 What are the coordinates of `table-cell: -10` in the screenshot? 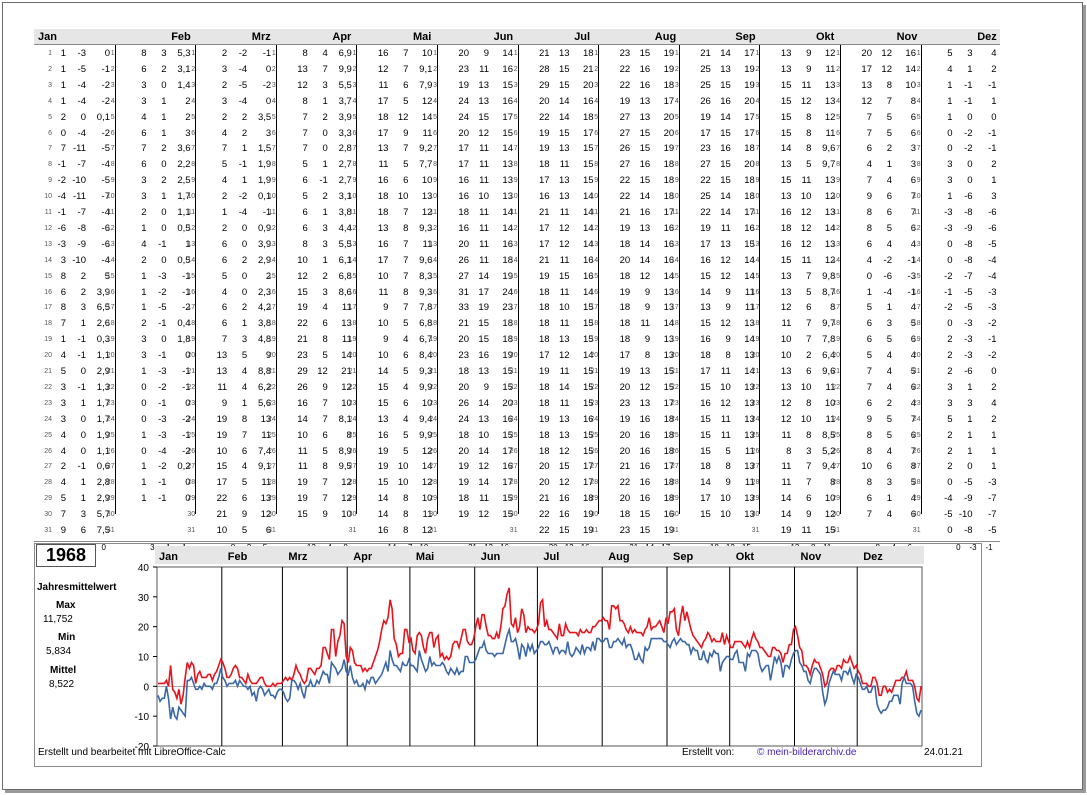 It's located at (965, 515).